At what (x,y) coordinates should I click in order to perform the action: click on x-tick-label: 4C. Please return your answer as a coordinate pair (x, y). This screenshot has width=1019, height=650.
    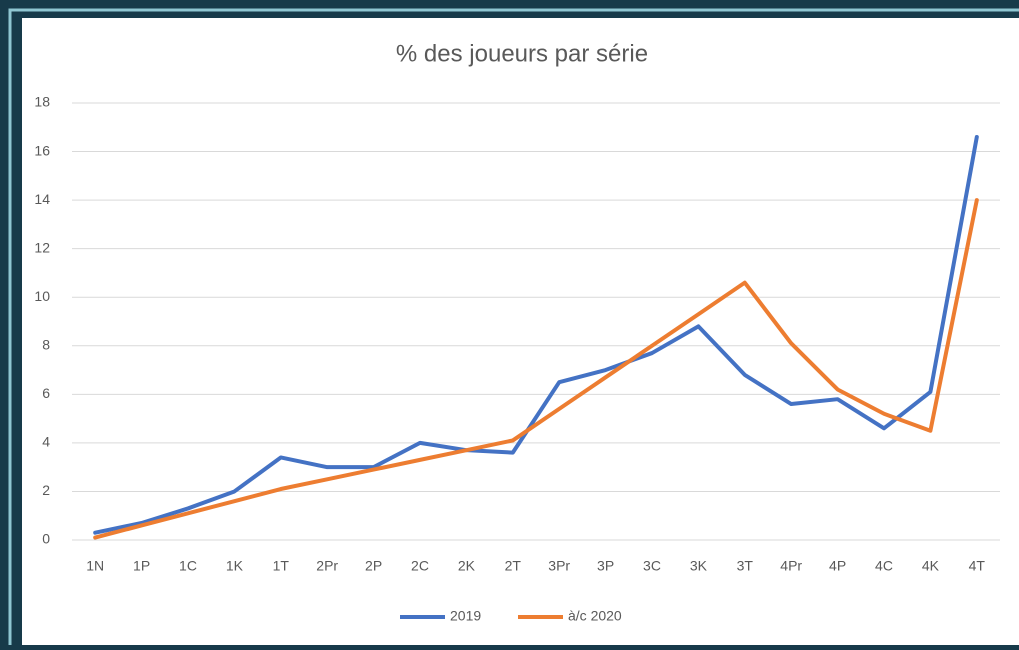
    Looking at the image, I should click on (884, 566).